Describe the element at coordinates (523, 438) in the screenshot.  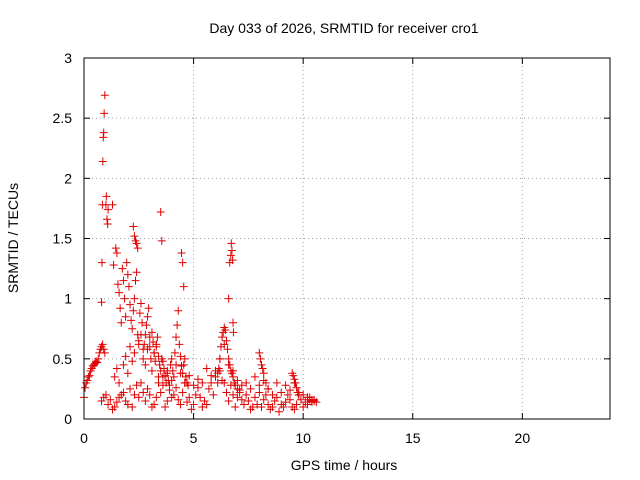
I see `x-tick-label: 20` at that location.